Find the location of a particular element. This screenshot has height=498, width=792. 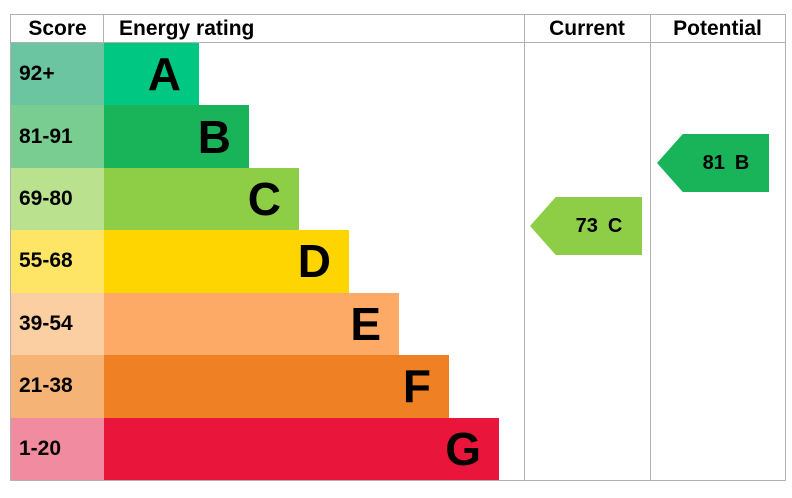

potential-rating-value: 81 is located at coordinates (713, 162).